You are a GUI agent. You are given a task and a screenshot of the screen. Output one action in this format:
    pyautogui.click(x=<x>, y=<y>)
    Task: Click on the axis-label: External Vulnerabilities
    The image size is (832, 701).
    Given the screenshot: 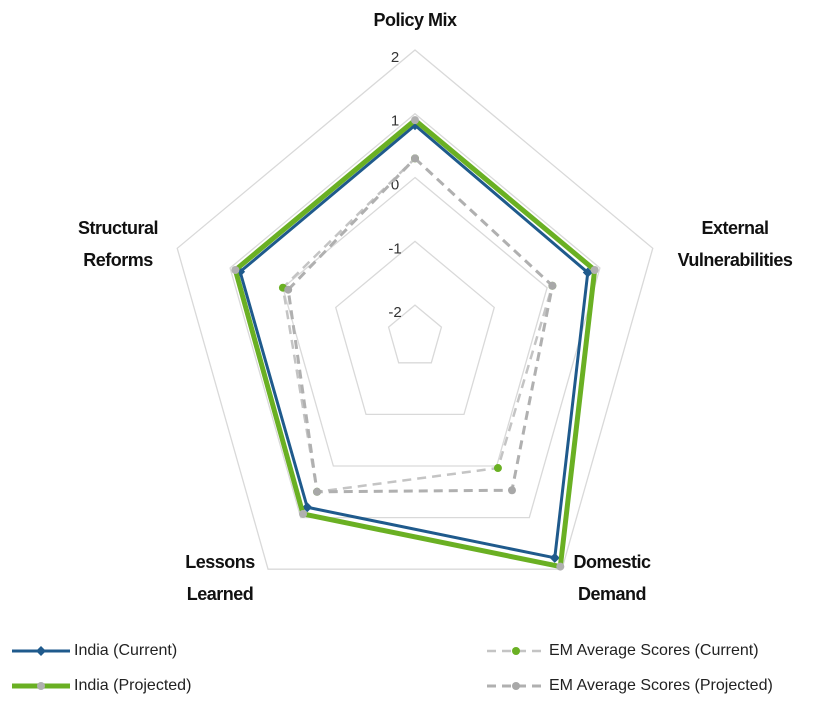 What is the action you would take?
    pyautogui.click(x=735, y=244)
    